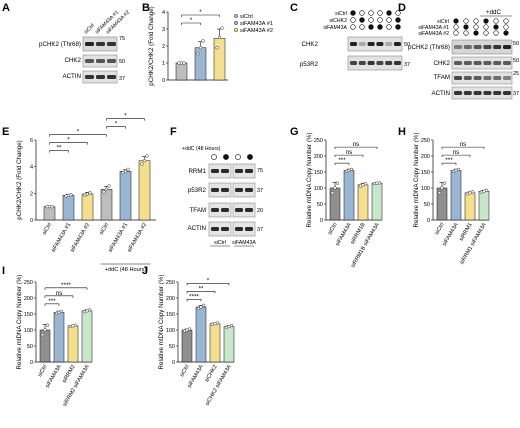 Image resolution: width=520 pixels, height=428 pixels. I want to click on lane-label: siCtrl, so click(89, 29).